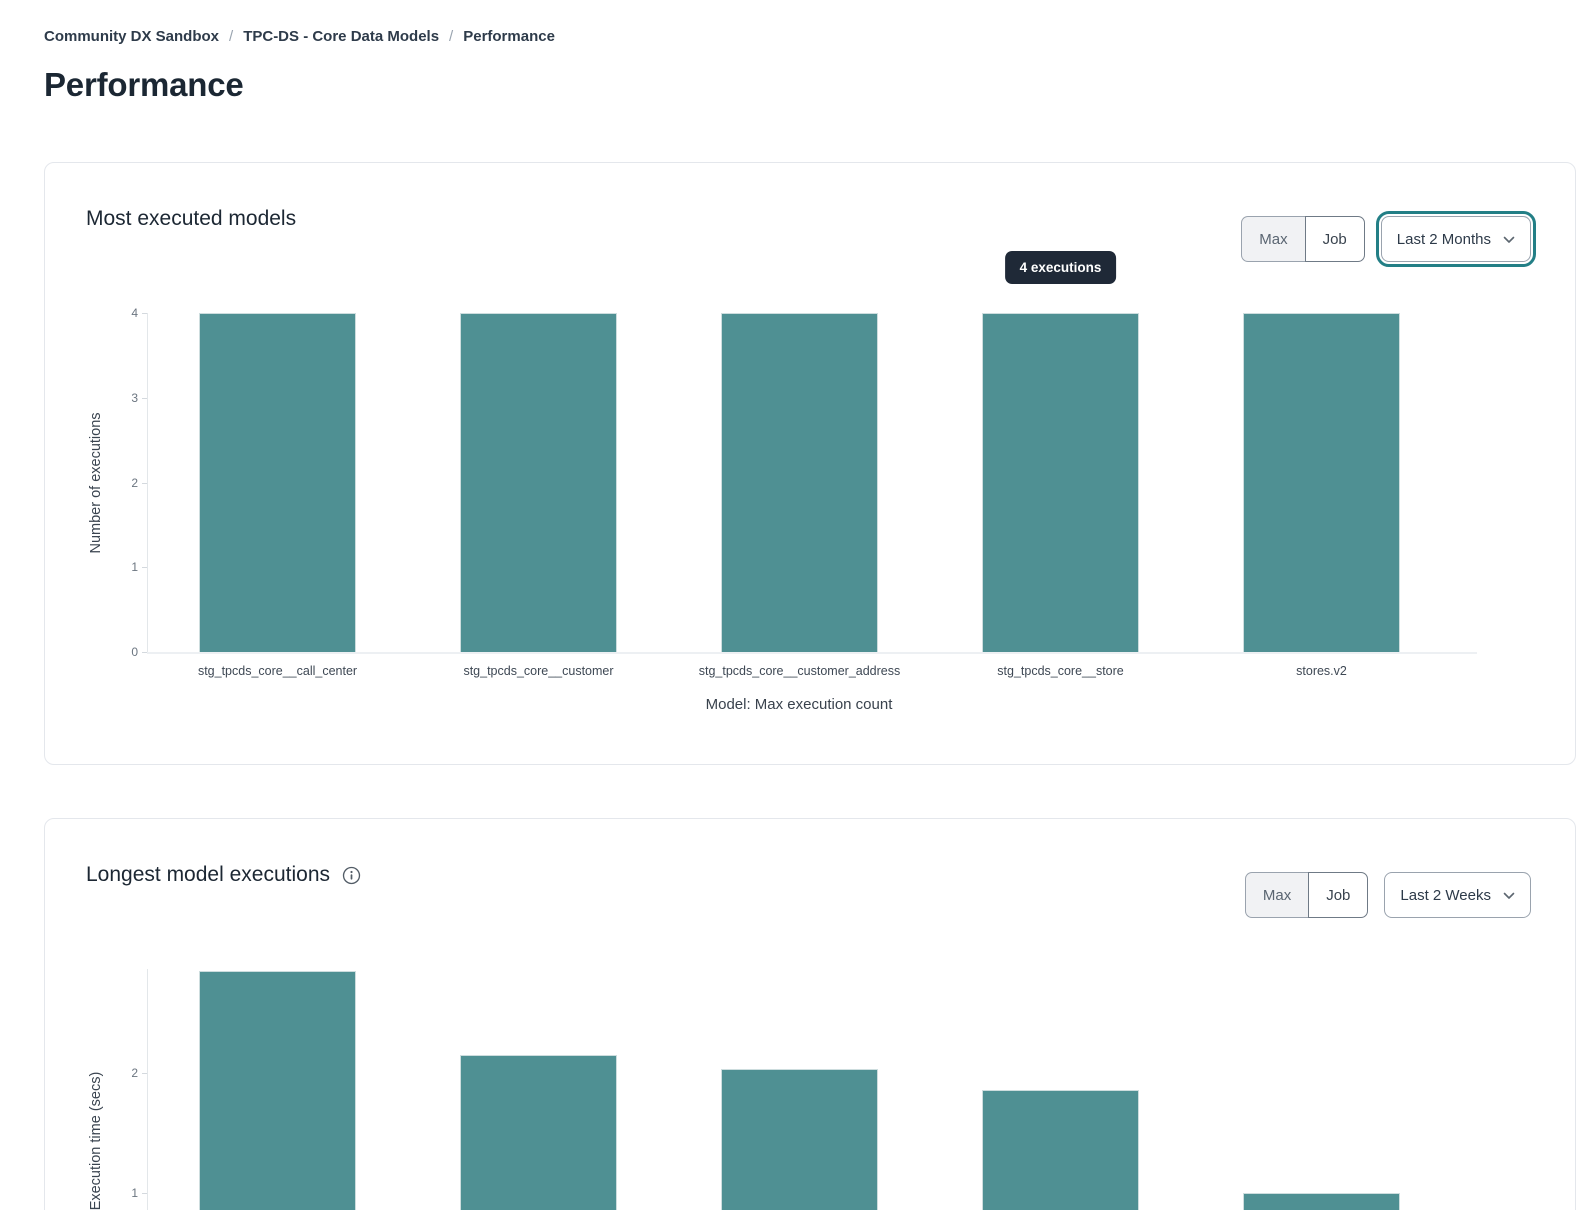 The image size is (1584, 1210). What do you see at coordinates (351, 875) in the screenshot?
I see `info-icon` at bounding box center [351, 875].